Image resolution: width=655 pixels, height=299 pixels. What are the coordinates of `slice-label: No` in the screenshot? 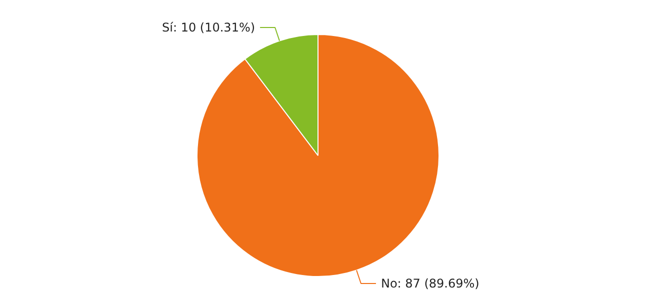 It's located at (389, 283).